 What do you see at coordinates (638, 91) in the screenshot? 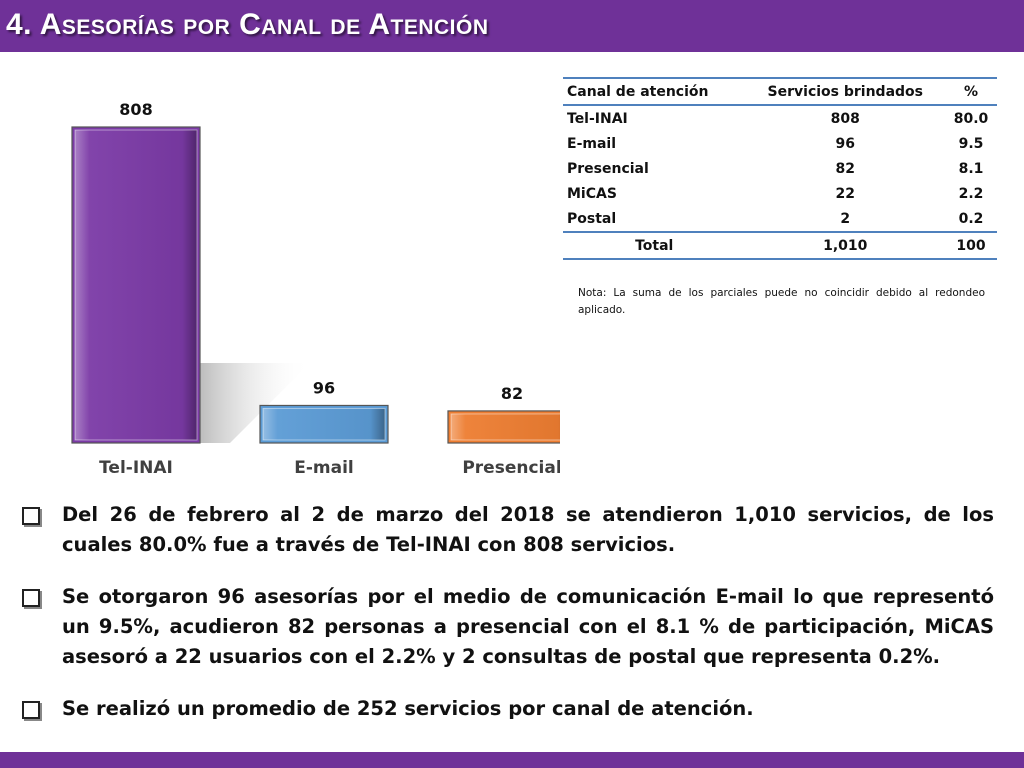
I see `col-header-channel: Canal de atención` at bounding box center [638, 91].